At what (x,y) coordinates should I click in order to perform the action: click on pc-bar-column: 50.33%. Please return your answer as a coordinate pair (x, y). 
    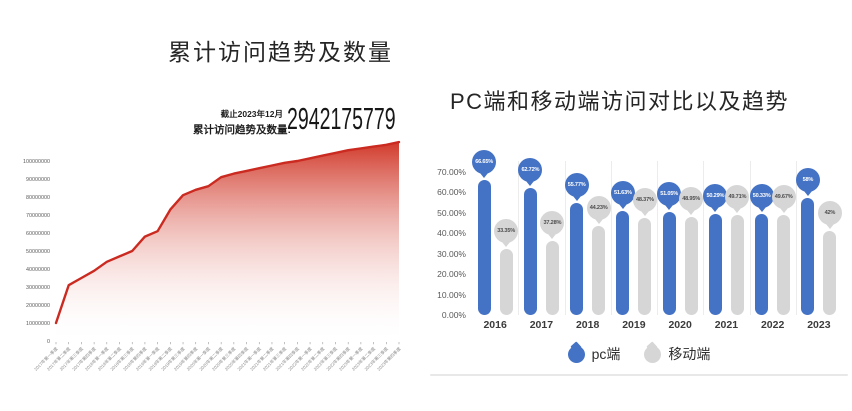
    Looking at the image, I should click on (761, 227).